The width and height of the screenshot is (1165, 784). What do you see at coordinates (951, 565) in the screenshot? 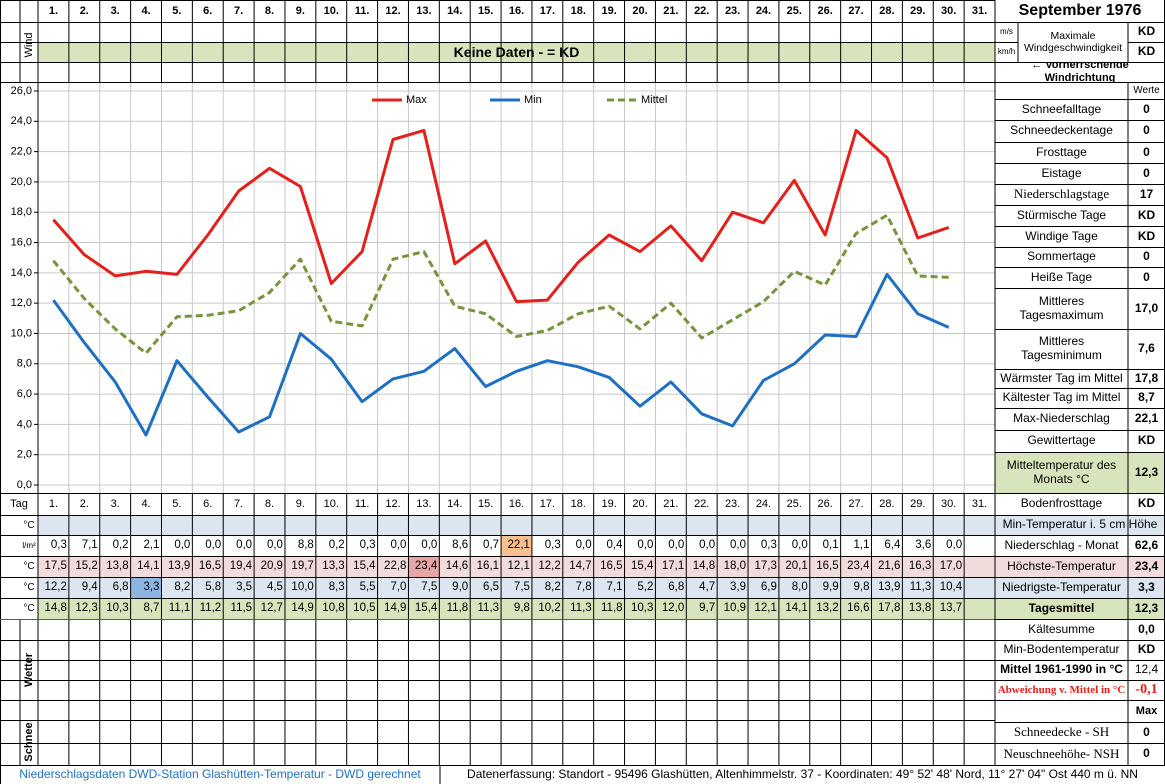
I see `table-value: 17,0` at bounding box center [951, 565].